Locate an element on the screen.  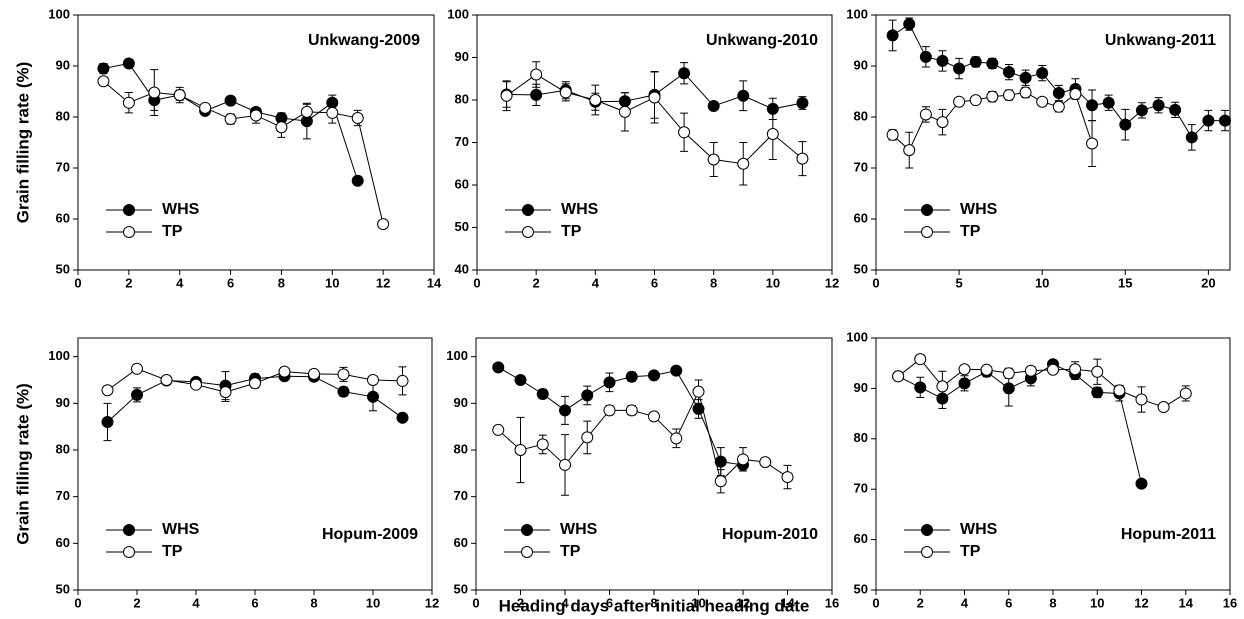
panel-title: Unkwang-2011 is located at coordinates (1160, 40).